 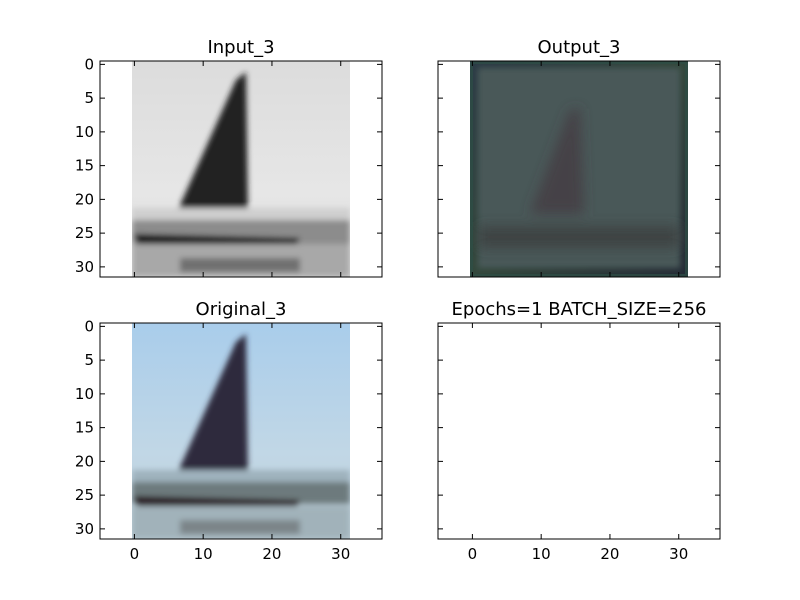 I want to click on input-title: Input_3, so click(x=240, y=47).